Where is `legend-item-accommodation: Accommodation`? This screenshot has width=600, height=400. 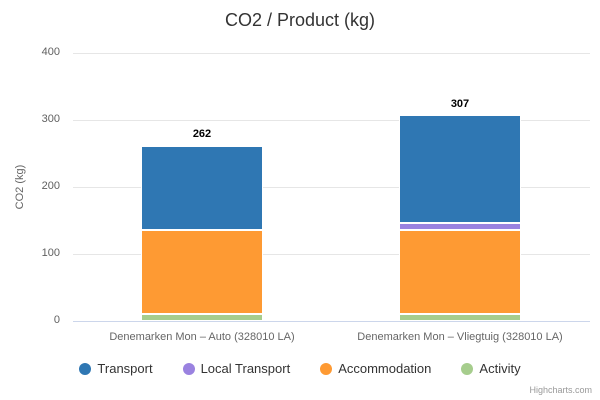 legend-item-accommodation: Accommodation is located at coordinates (375, 368).